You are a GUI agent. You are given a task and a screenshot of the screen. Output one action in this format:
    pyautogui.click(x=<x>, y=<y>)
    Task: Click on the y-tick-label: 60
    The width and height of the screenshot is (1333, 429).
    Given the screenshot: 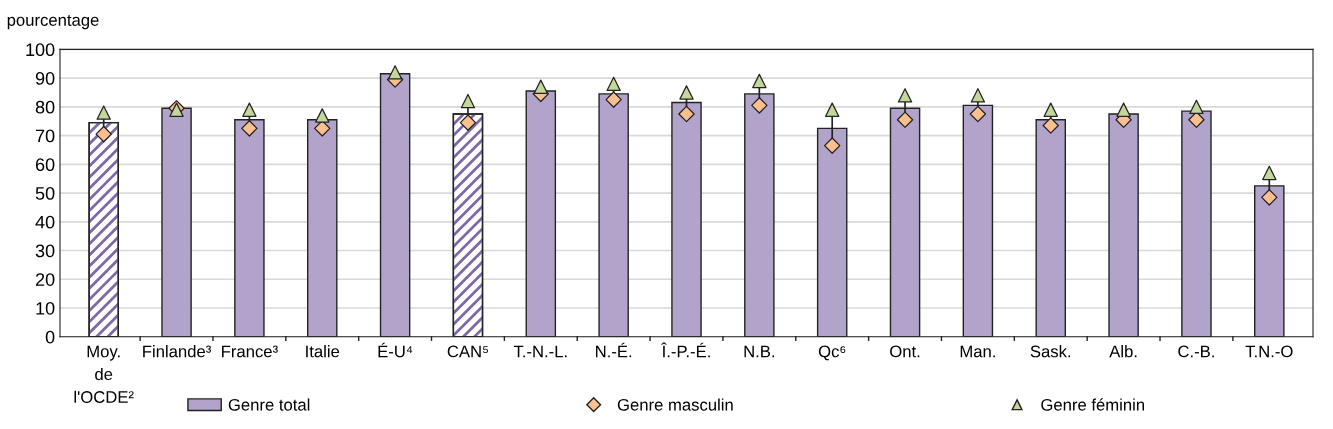 What is the action you would take?
    pyautogui.click(x=45, y=165)
    